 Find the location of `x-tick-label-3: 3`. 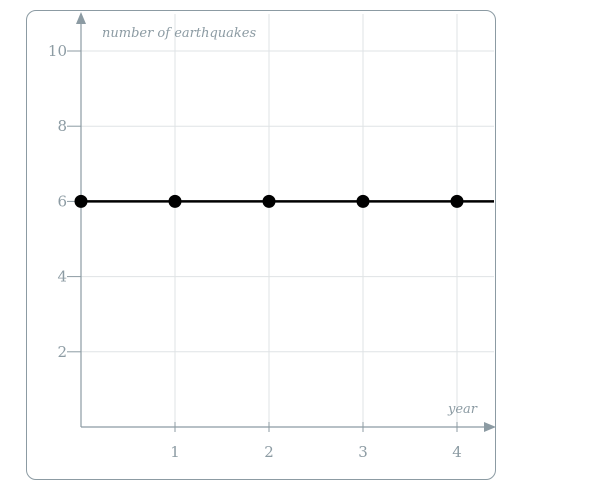

x-tick-label-3: 3 is located at coordinates (363, 452).